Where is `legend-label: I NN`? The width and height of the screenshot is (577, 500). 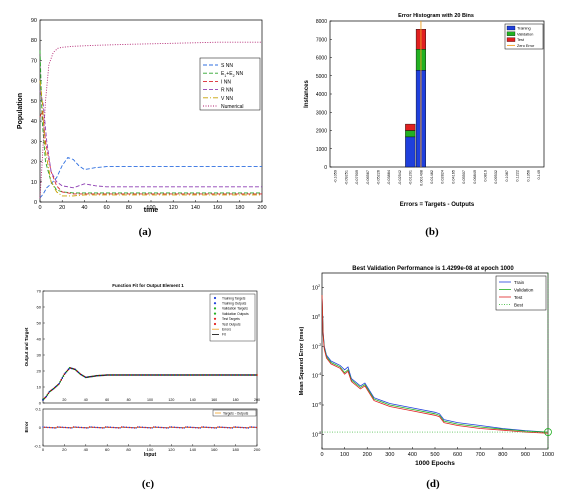 legend-label: I NN is located at coordinates (226, 82).